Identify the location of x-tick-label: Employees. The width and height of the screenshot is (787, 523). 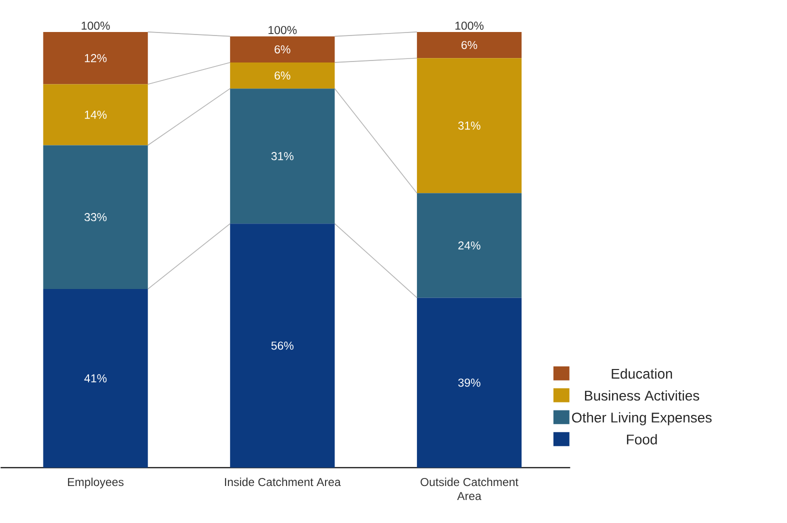
(96, 483).